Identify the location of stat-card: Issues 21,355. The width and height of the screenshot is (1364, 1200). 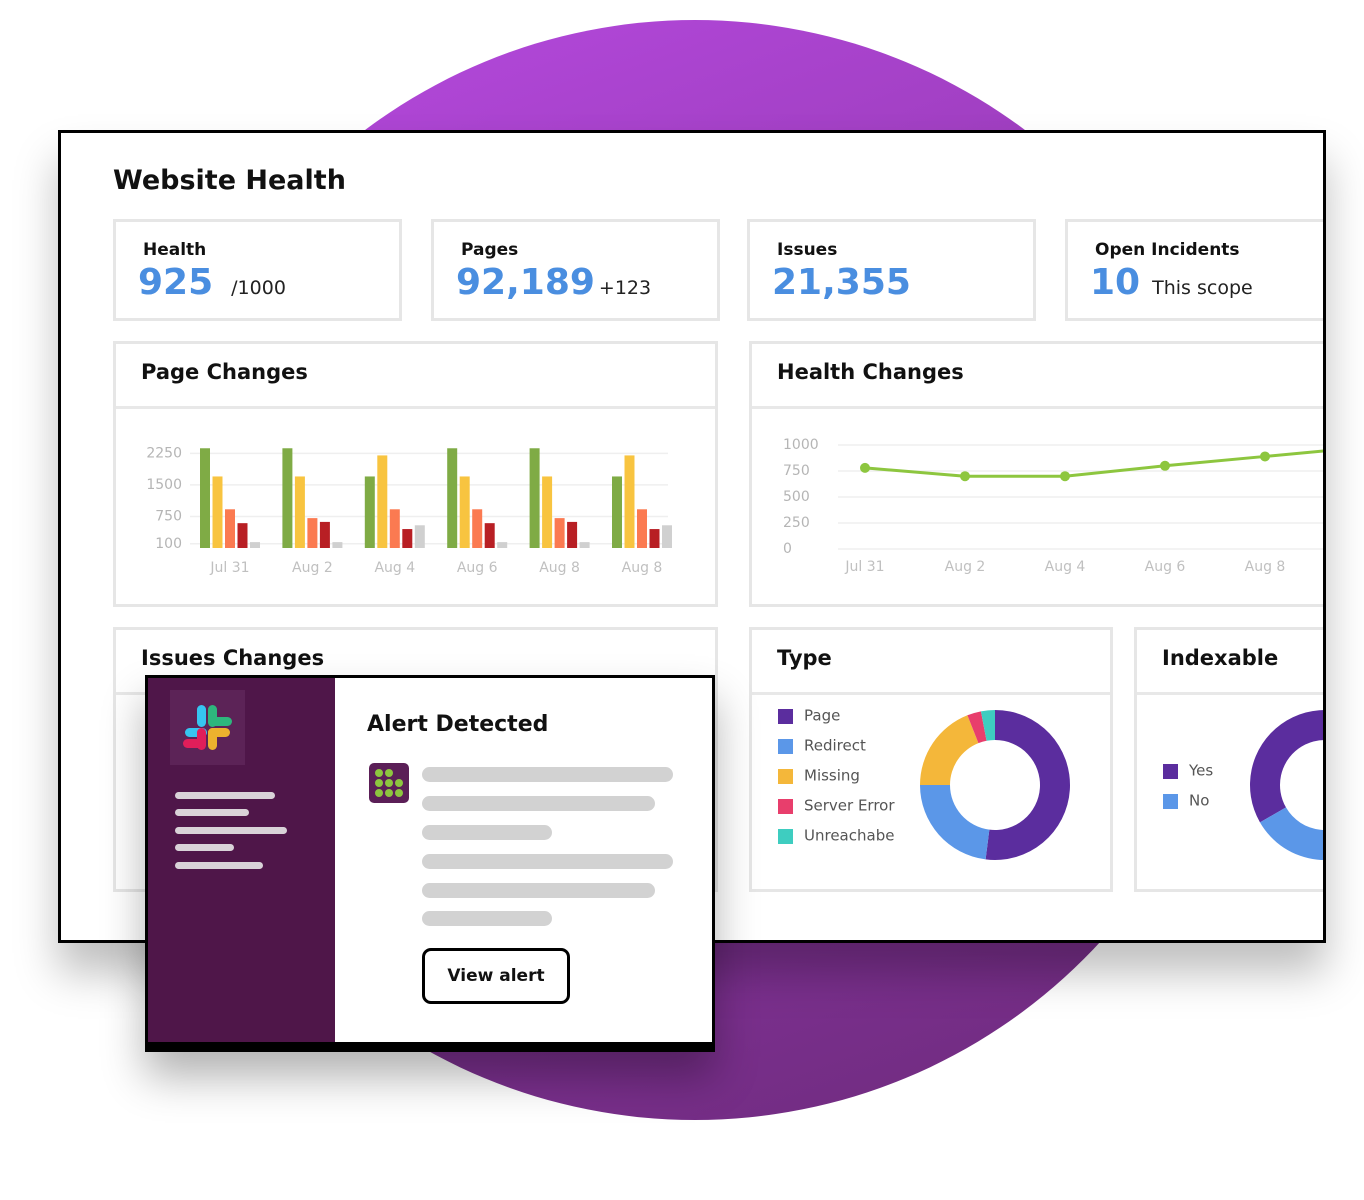
(891, 270).